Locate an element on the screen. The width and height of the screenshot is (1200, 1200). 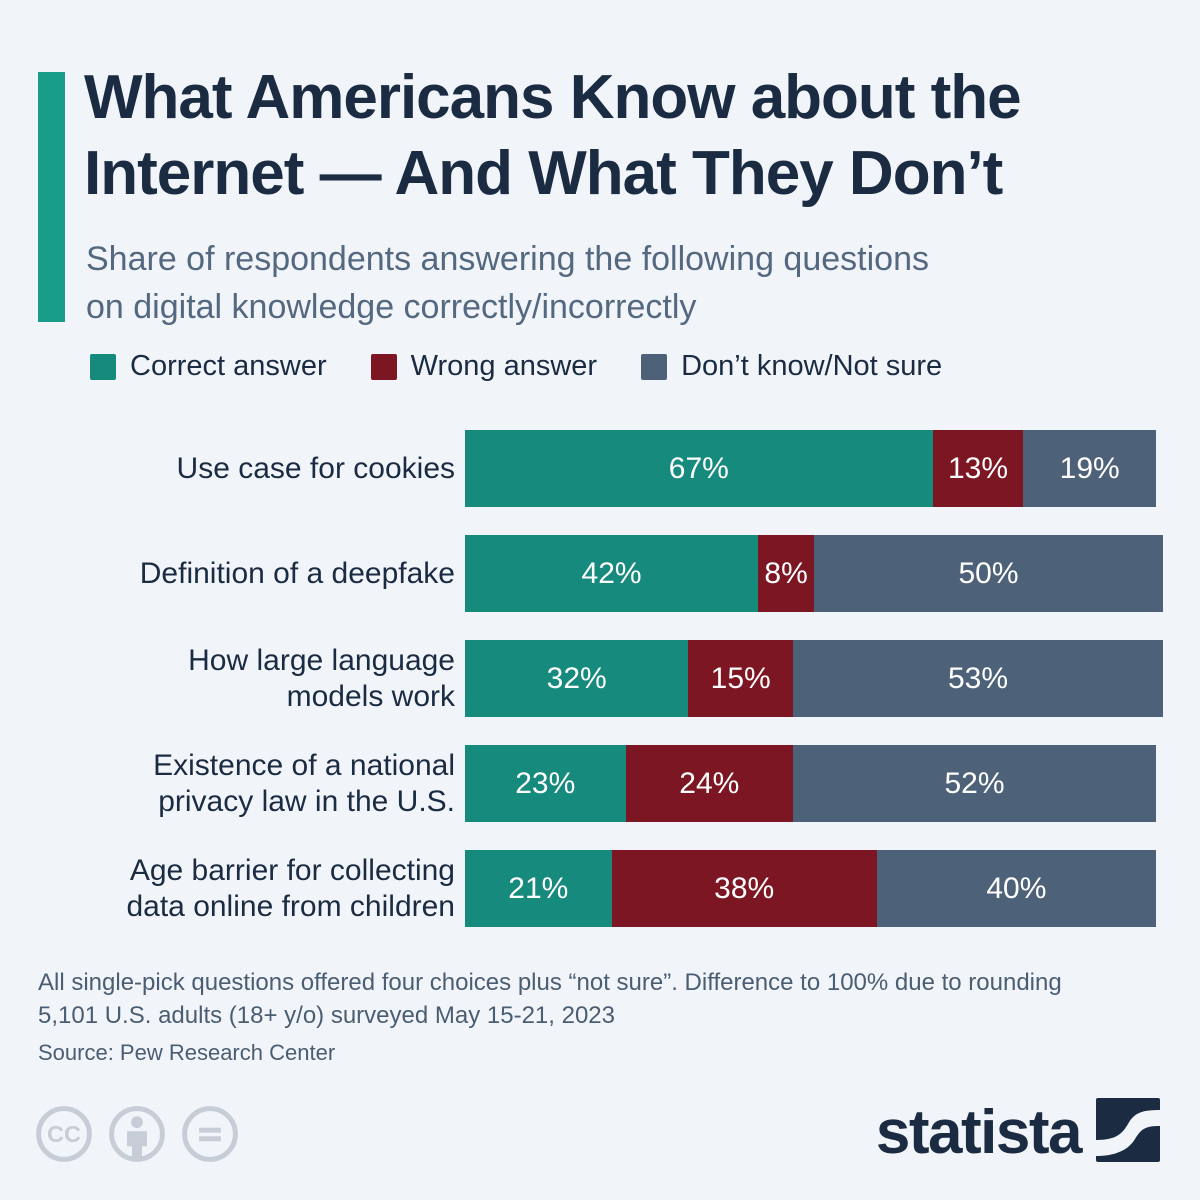
cc-nd-icon is located at coordinates (210, 1136).